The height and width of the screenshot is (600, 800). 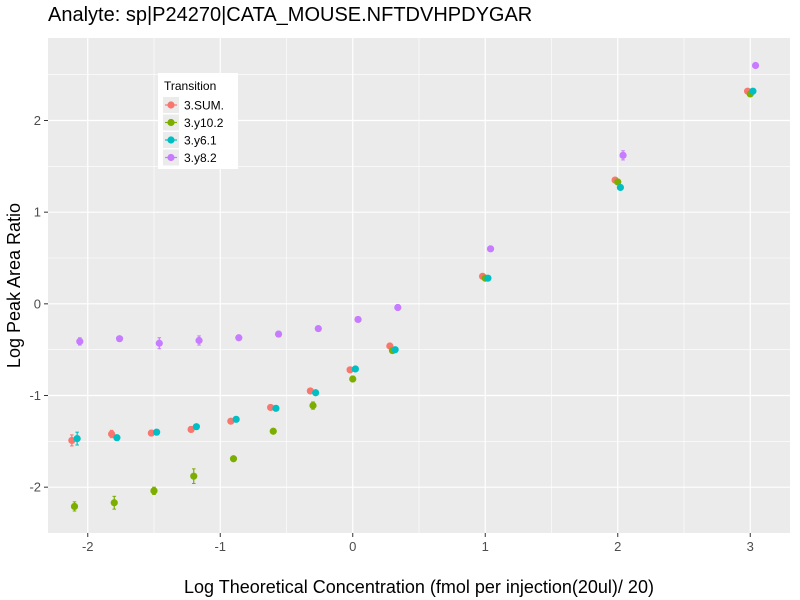 I want to click on y-axis-title: Log Peak Area Ratio, so click(x=14, y=285).